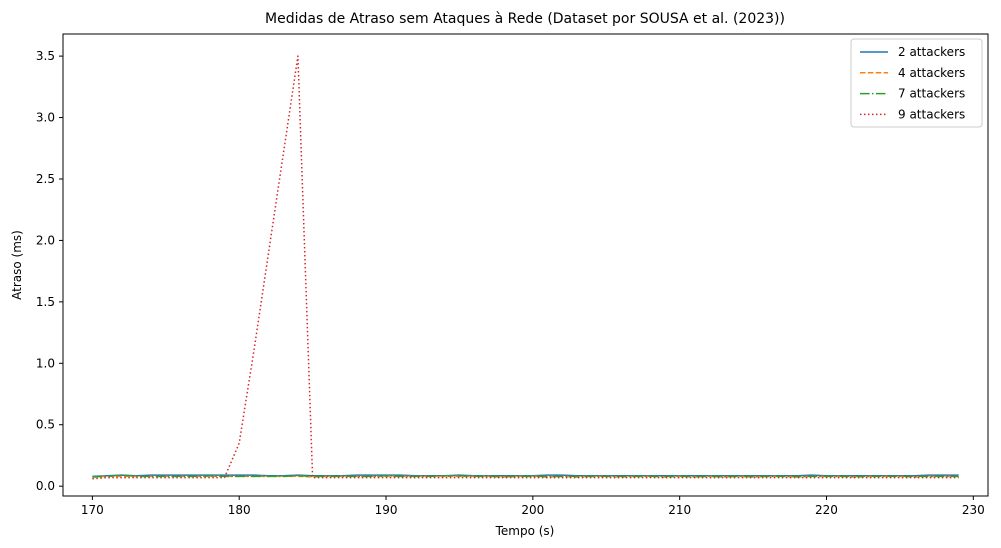 This screenshot has height=548, width=1001. I want to click on y-axis: 0.0 0.5 1.0 1.5 2.0 2.5 3.0 3.5, so click(49, 271).